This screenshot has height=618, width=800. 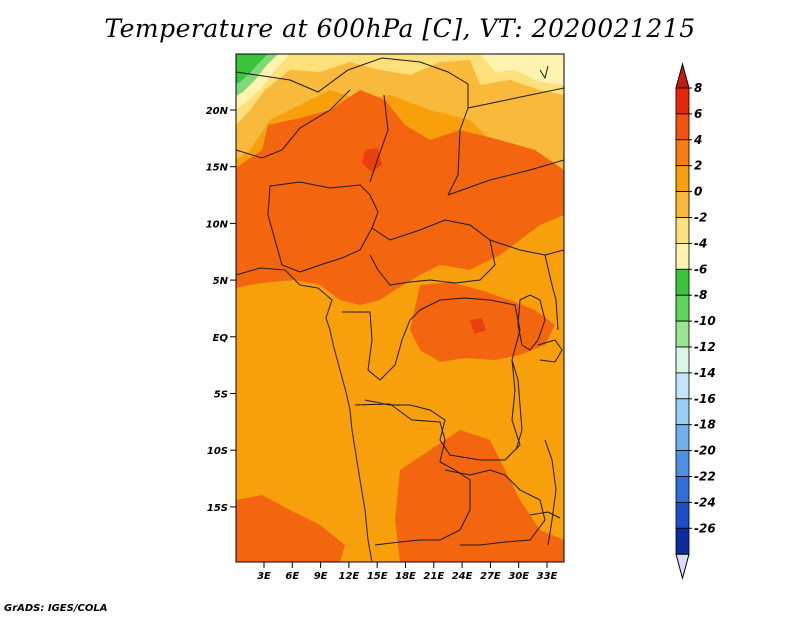 What do you see at coordinates (221, 395) in the screenshot?
I see `lat-label: 5S` at bounding box center [221, 395].